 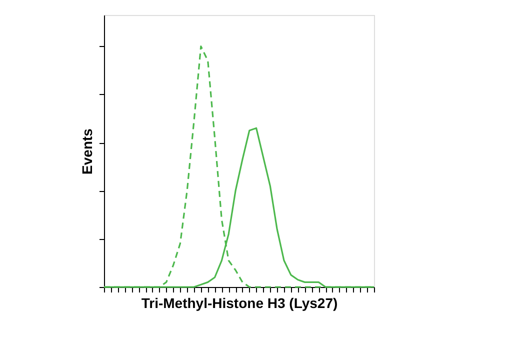 What do you see at coordinates (239, 303) in the screenshot?
I see `x-axis-title: Tri-Methyl-Histone H3 (Lys27)` at bounding box center [239, 303].